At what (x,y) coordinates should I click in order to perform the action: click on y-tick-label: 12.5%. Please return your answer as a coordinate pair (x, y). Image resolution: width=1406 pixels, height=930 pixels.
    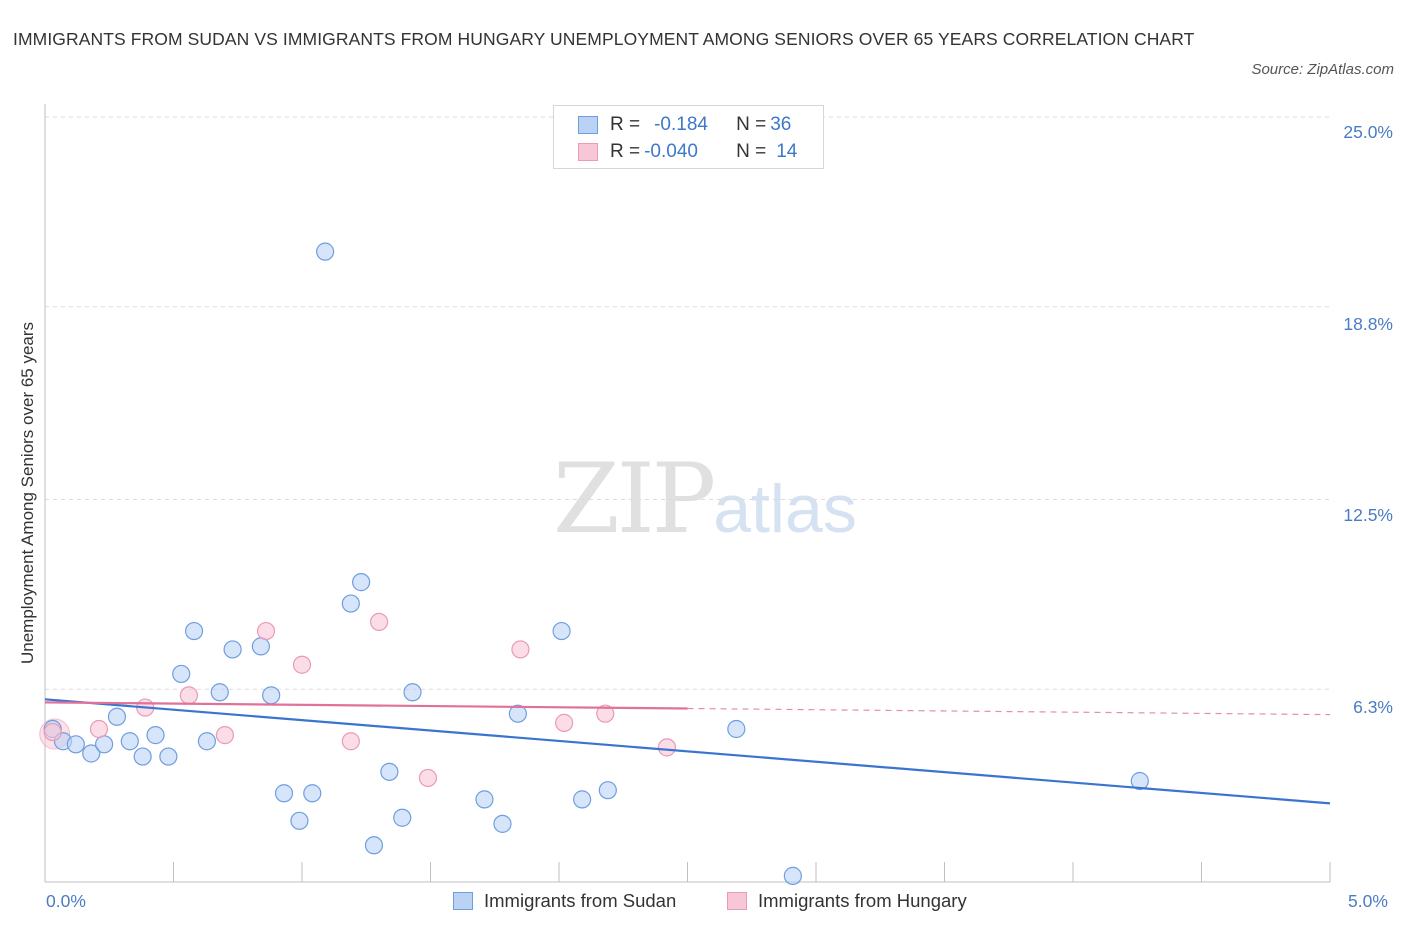
    Looking at the image, I should click on (1368, 515).